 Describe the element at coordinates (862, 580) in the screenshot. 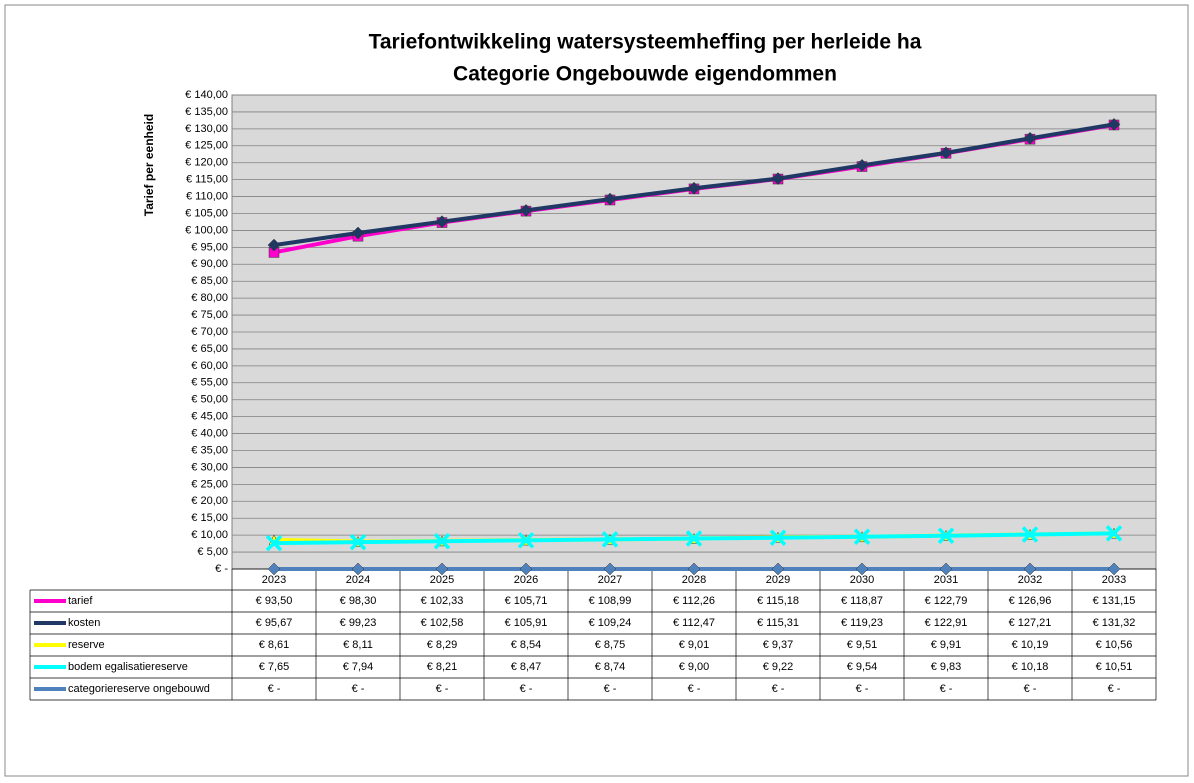

I see `x-tick-label: 2030` at that location.